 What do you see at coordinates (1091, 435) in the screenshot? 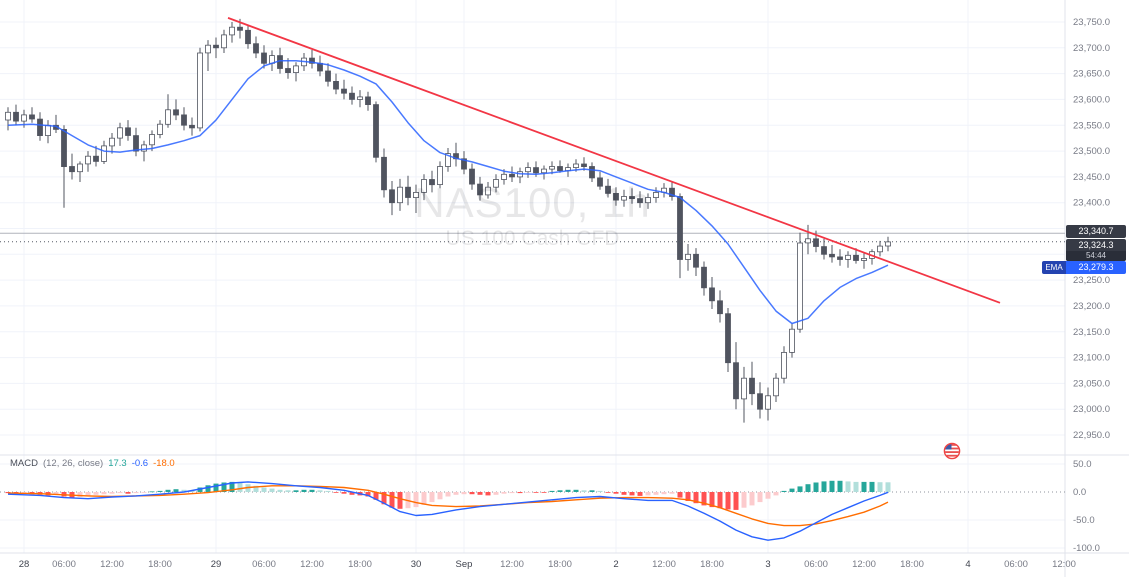
I see `svg-text: 22,950.0` at bounding box center [1091, 435].